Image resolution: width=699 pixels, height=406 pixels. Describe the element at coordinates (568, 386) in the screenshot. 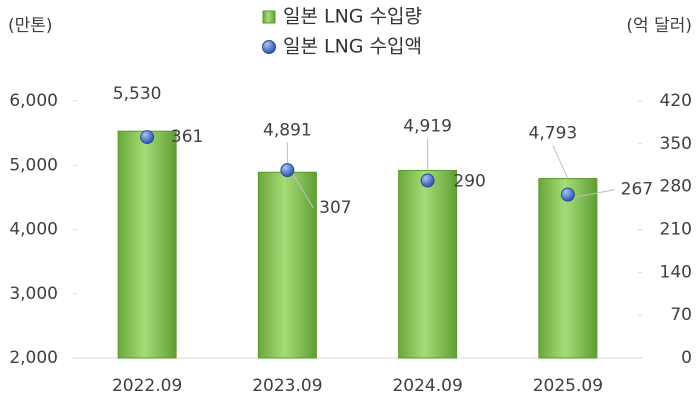

I see `x-tick-label: 2025.09` at that location.